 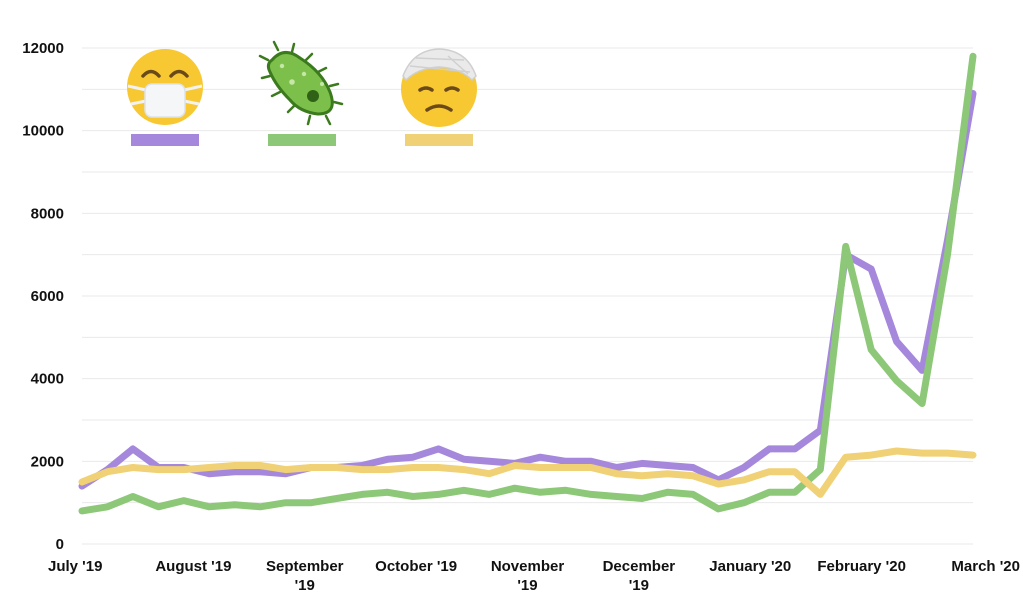 What do you see at coordinates (750, 566) in the screenshot?
I see `x-tick-label: January '20` at bounding box center [750, 566].